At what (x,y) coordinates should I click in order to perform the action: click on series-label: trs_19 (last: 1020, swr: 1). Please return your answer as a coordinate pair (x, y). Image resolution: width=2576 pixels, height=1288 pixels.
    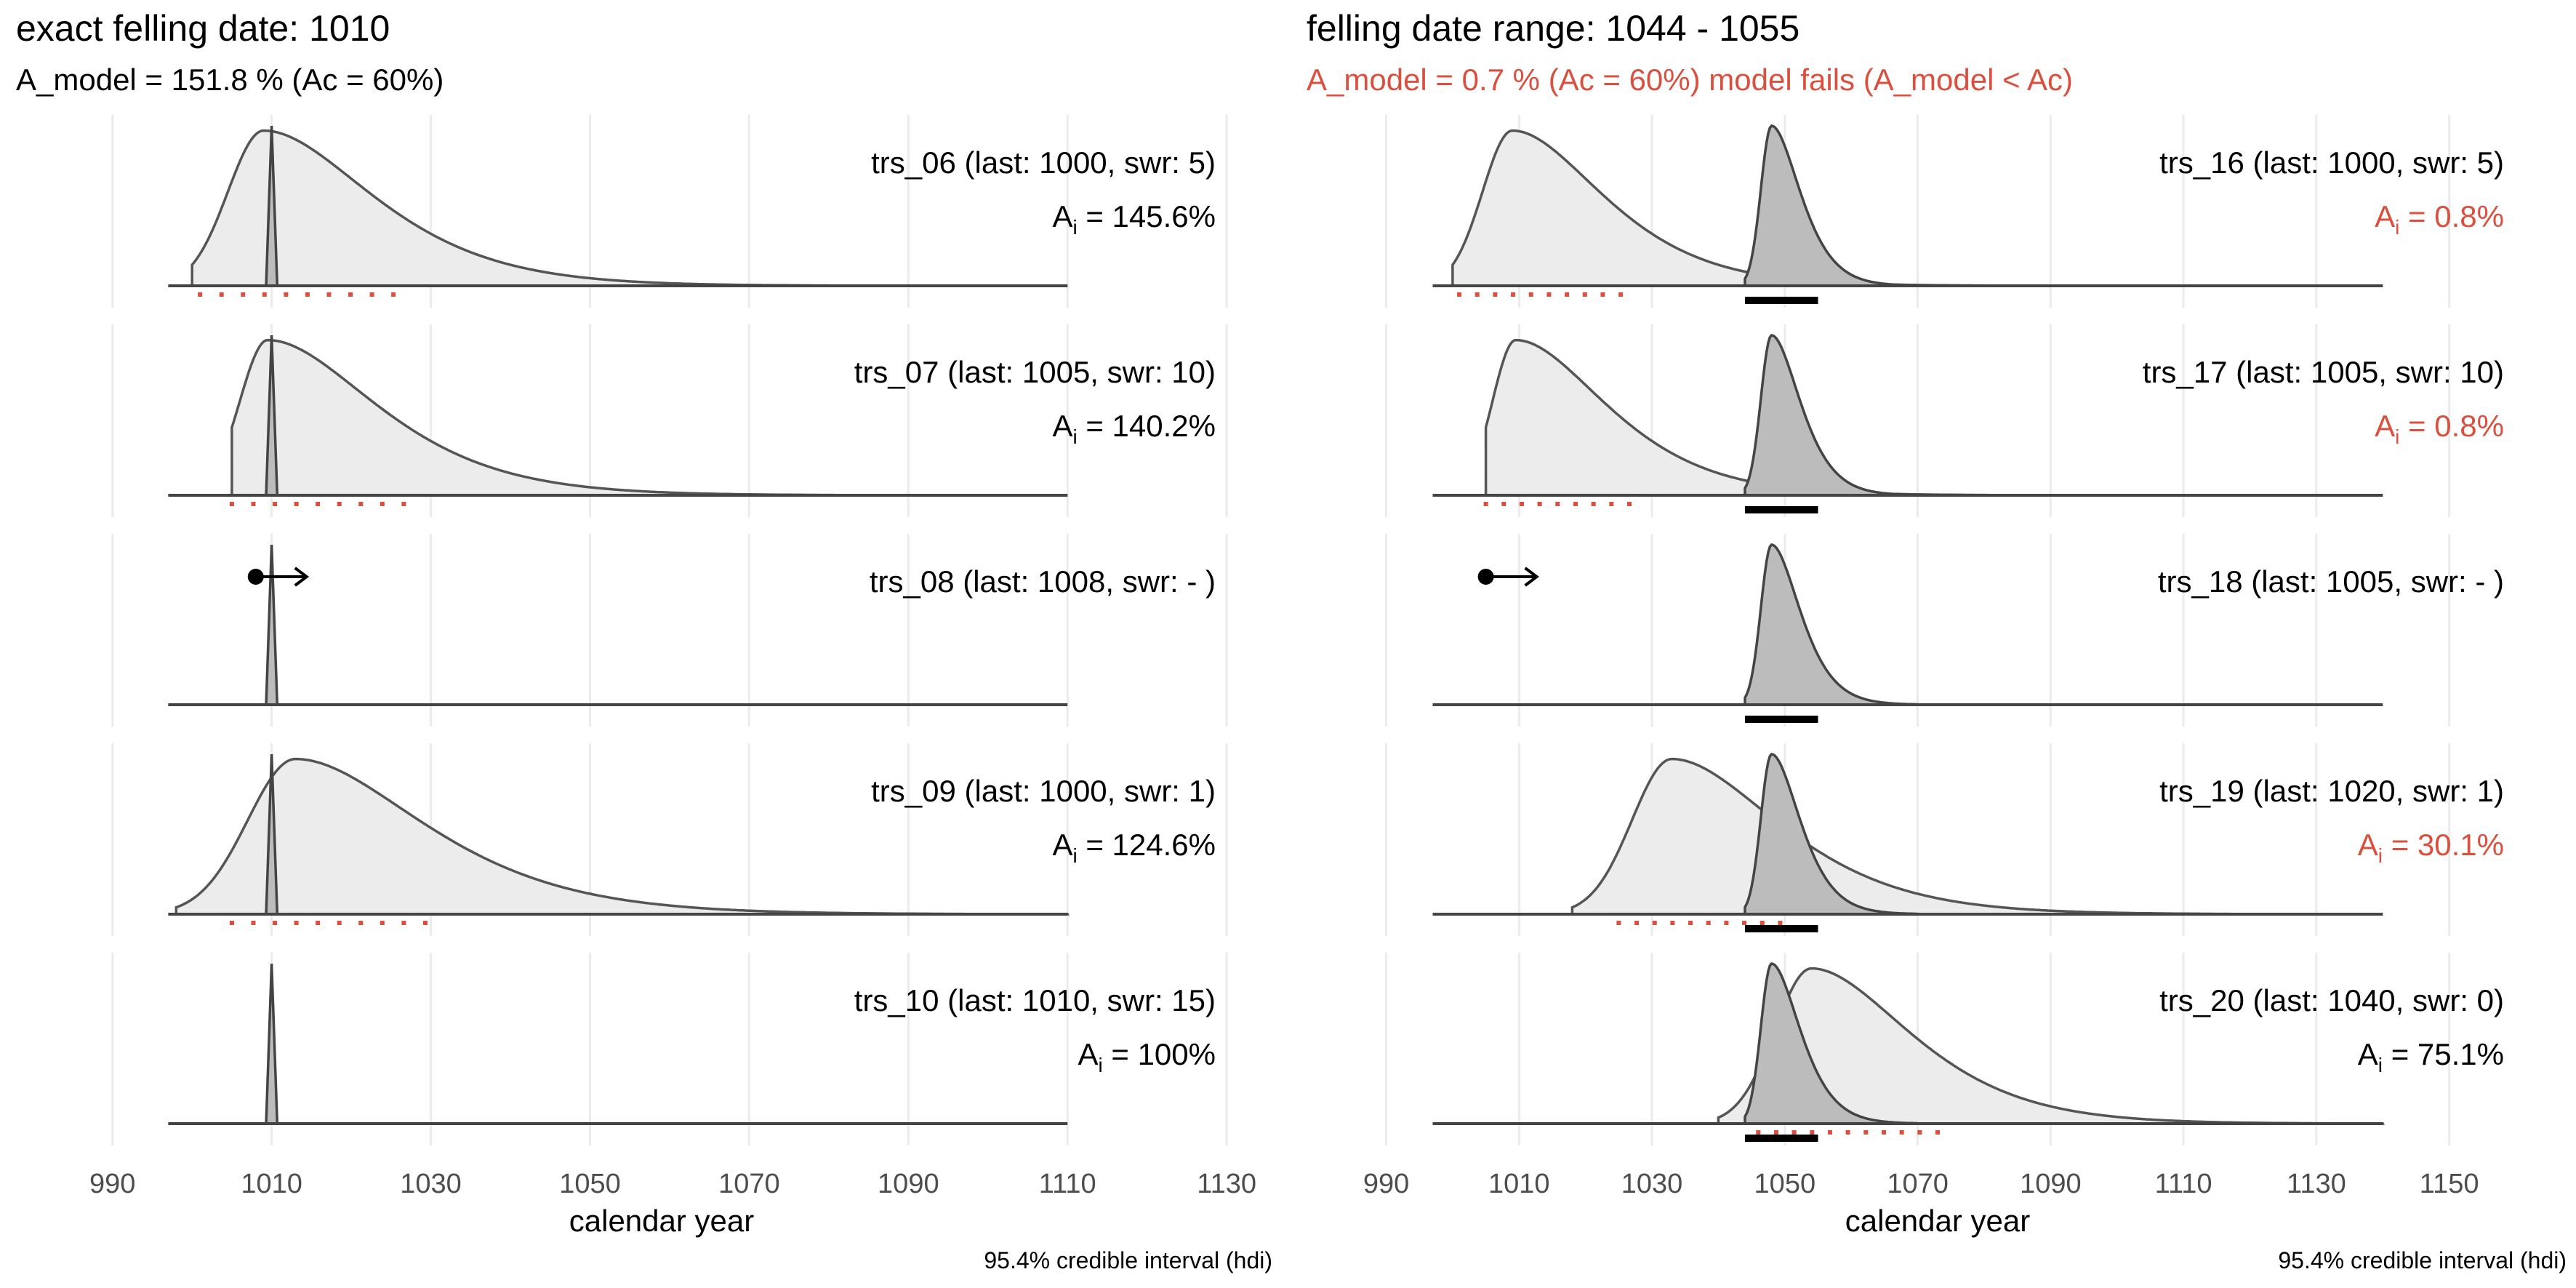
    Looking at the image, I should click on (2331, 791).